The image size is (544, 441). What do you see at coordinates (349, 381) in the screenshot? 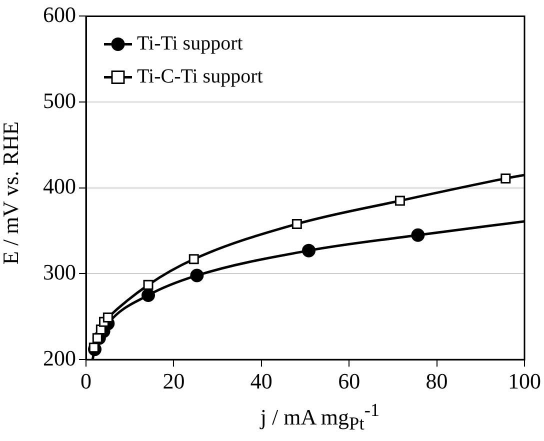
I see `x-tick-label: 60` at bounding box center [349, 381].